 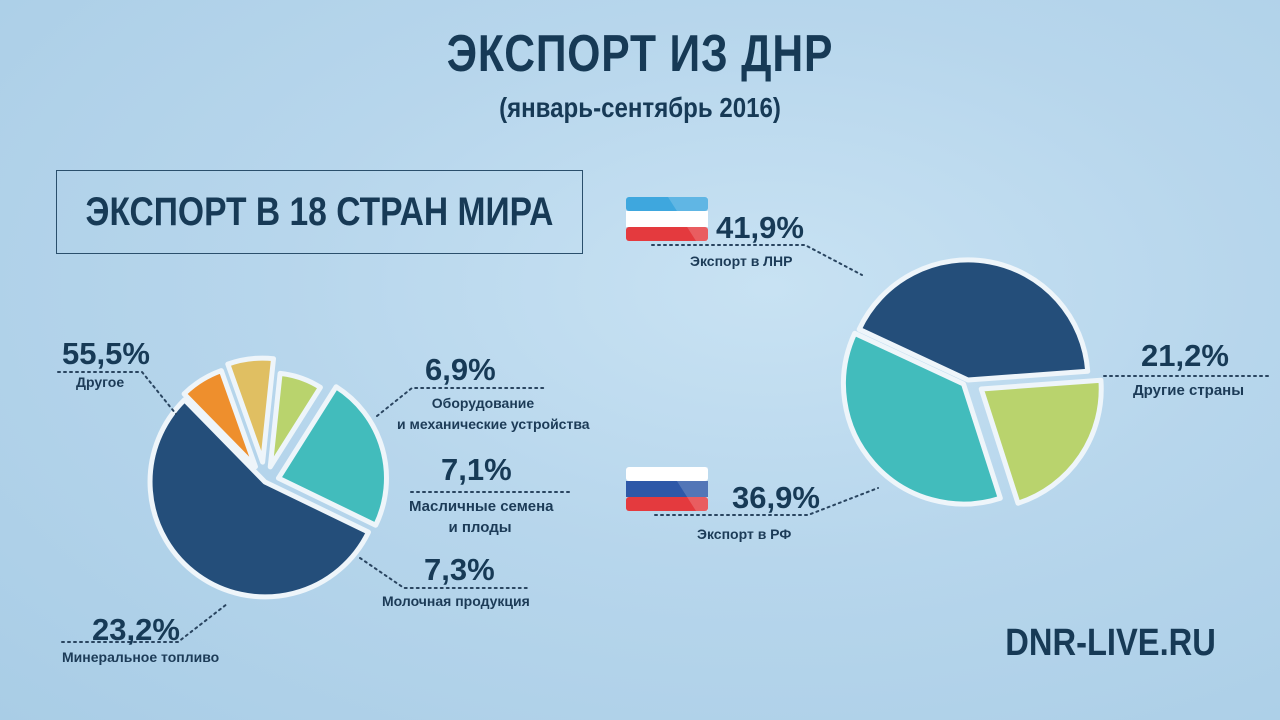 What do you see at coordinates (141, 657) in the screenshot?
I see `fuel-label: Минеральное топливо` at bounding box center [141, 657].